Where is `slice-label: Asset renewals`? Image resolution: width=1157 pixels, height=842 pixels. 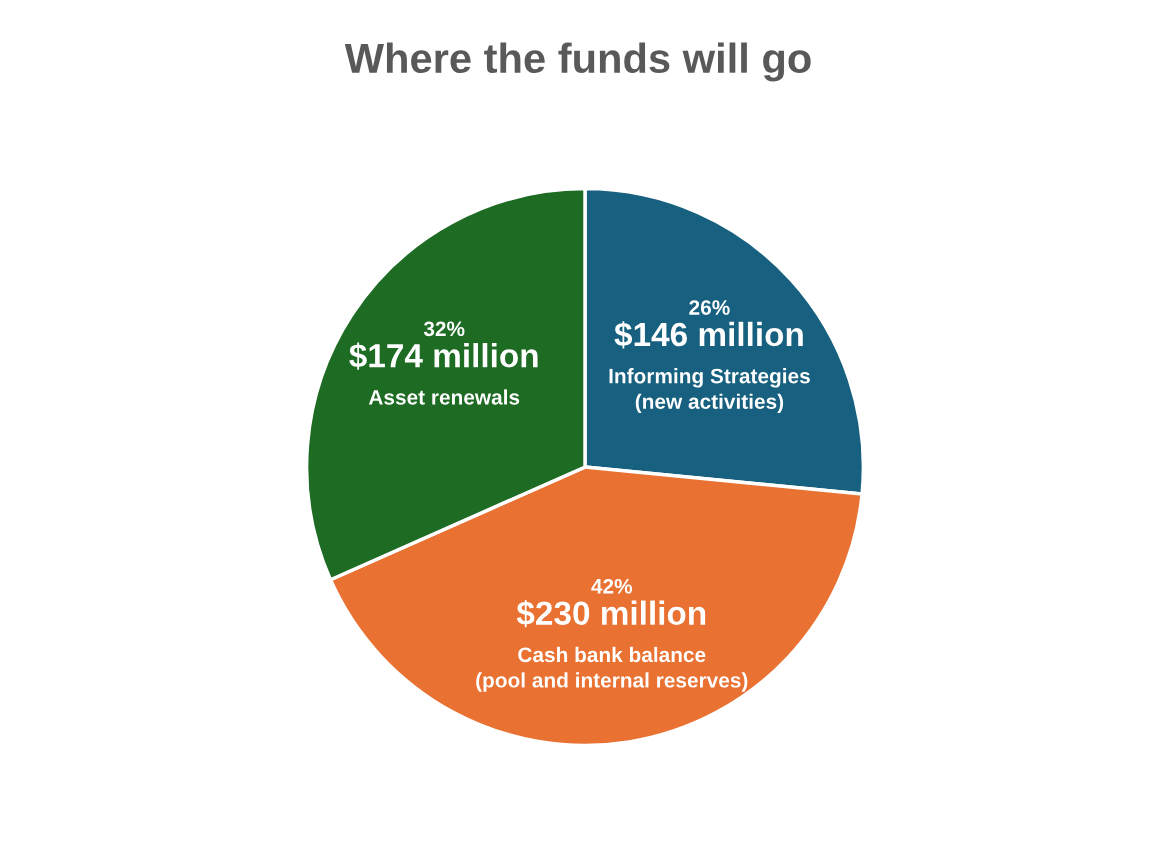
slice-label: Asset renewals is located at coordinates (444, 397).